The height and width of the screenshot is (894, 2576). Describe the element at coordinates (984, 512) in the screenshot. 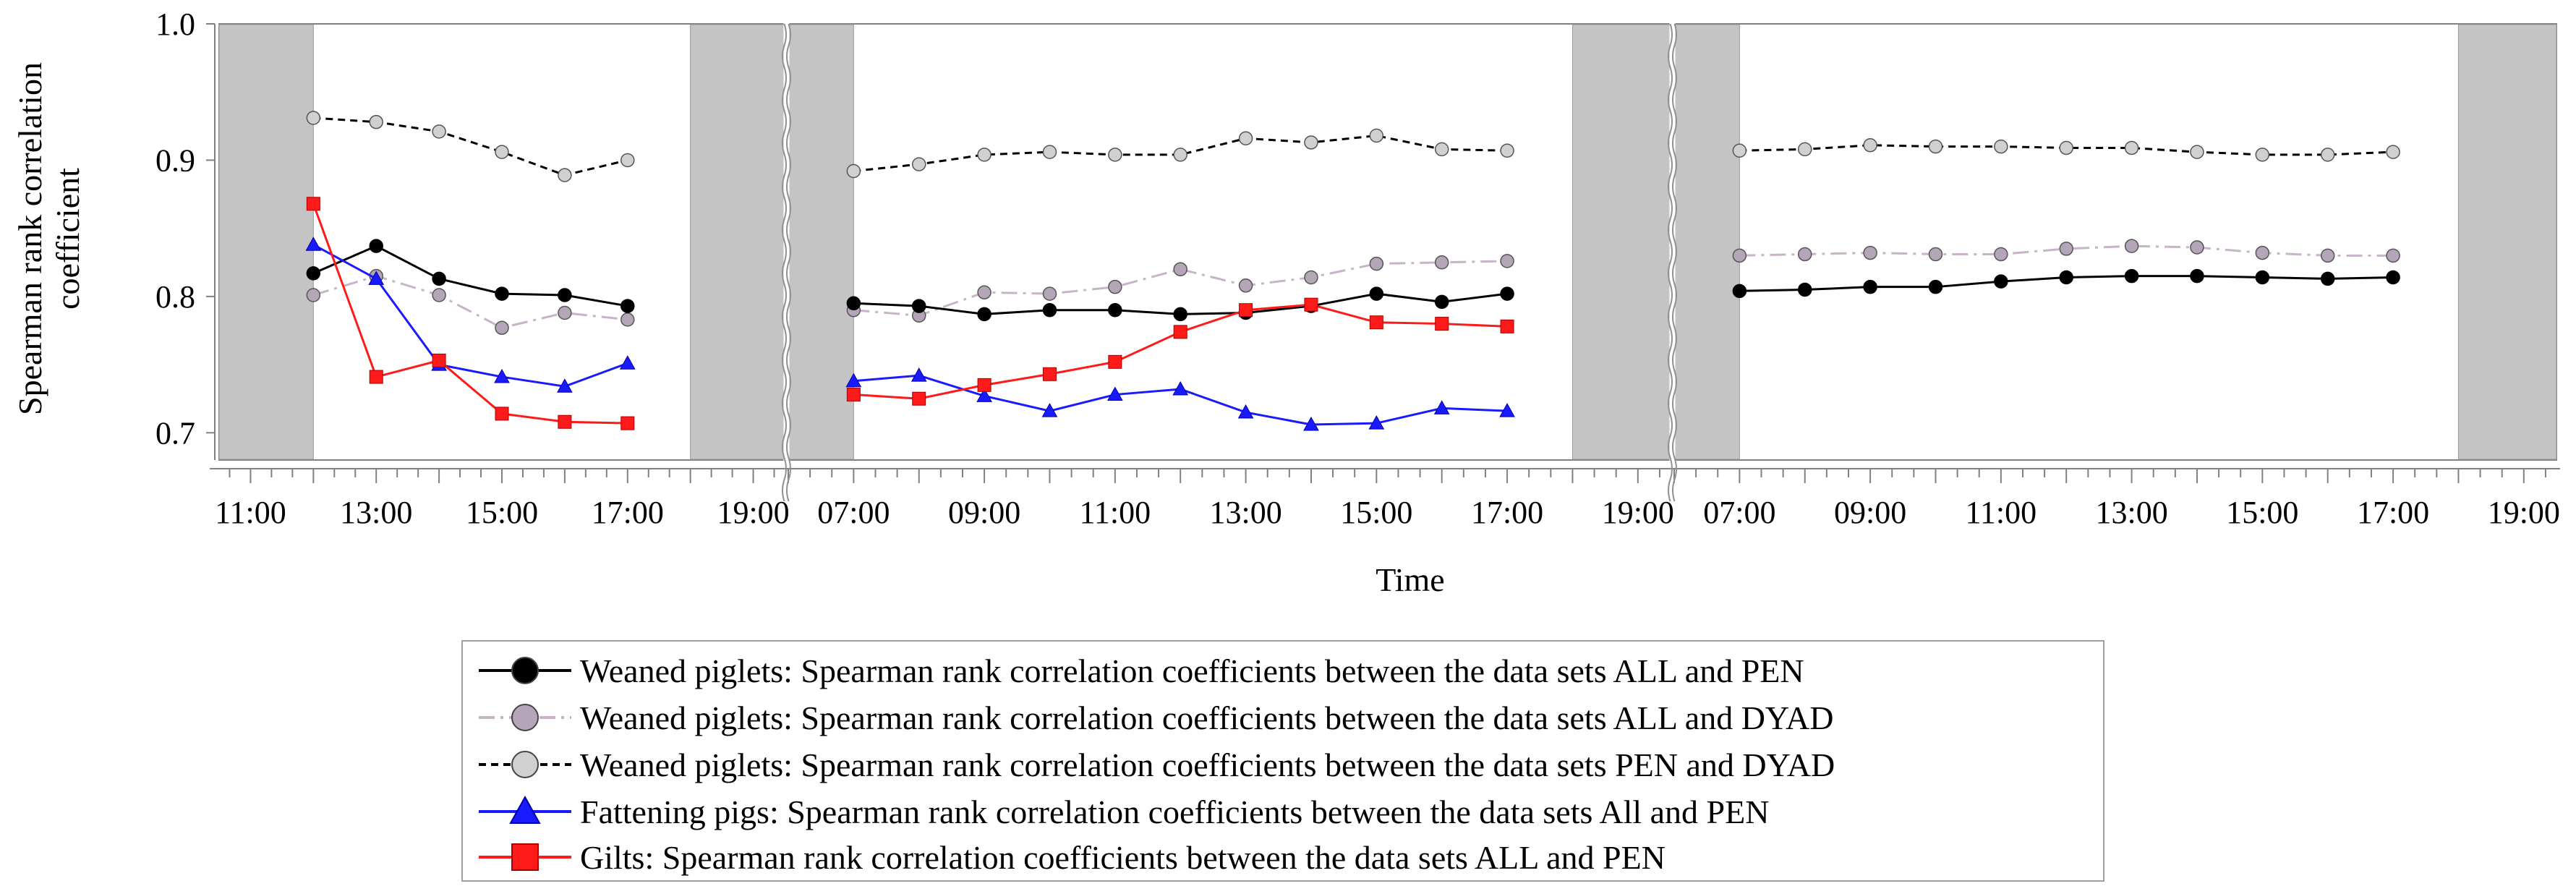

I see `x-tick-label: 09:00` at that location.